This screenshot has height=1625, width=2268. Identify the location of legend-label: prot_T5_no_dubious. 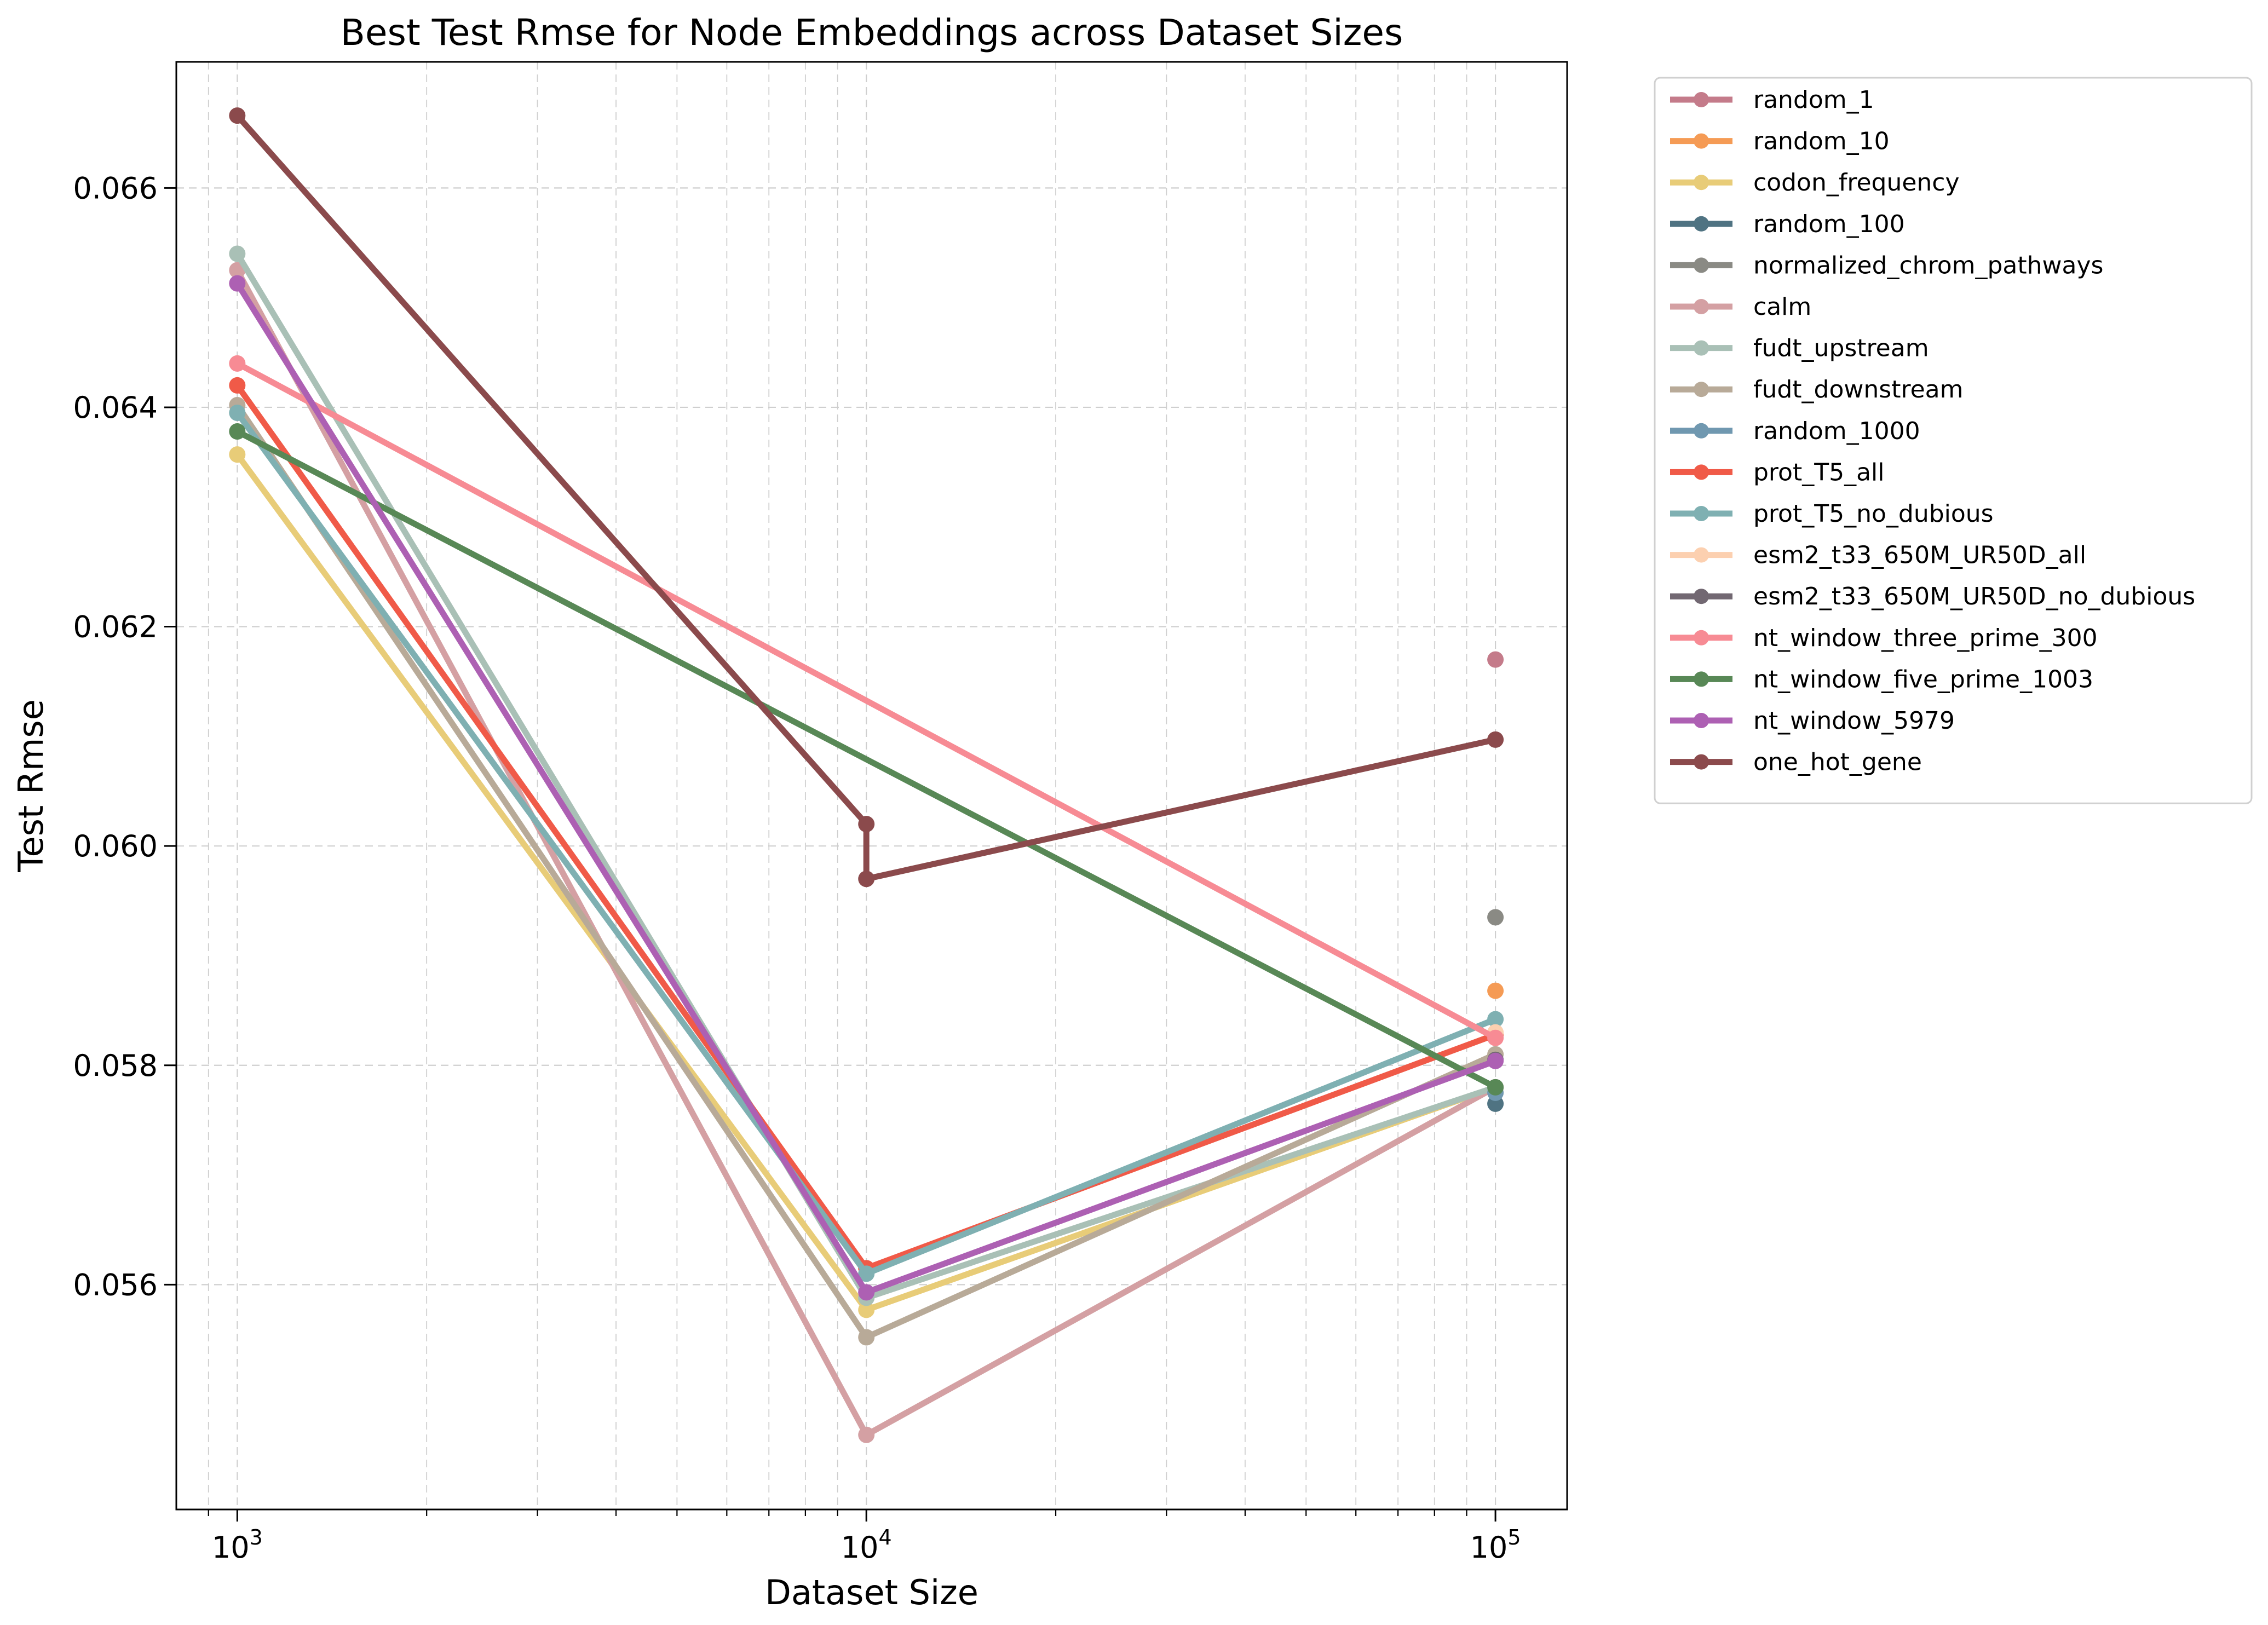
(1873, 514).